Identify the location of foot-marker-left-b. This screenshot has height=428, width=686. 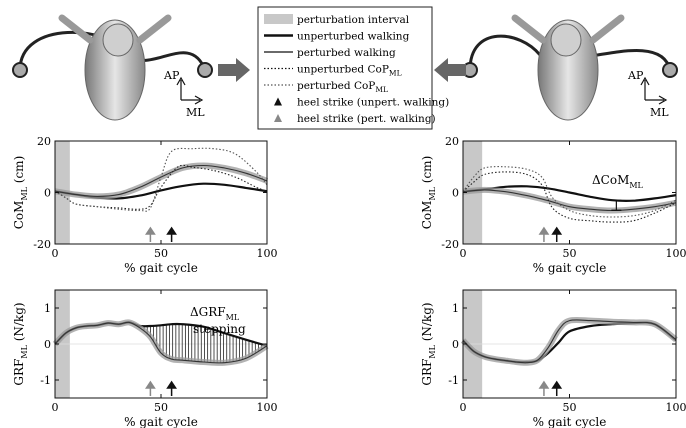
(205, 70).